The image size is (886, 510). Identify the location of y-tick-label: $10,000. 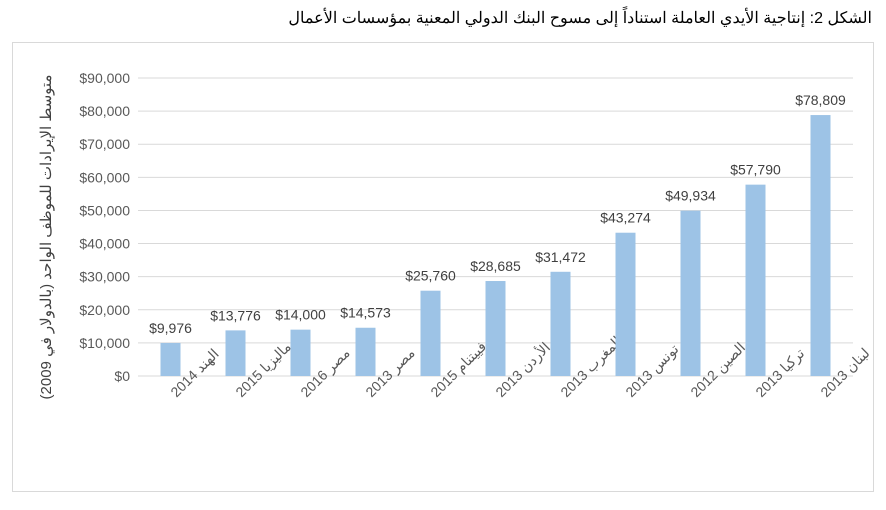
(104, 343).